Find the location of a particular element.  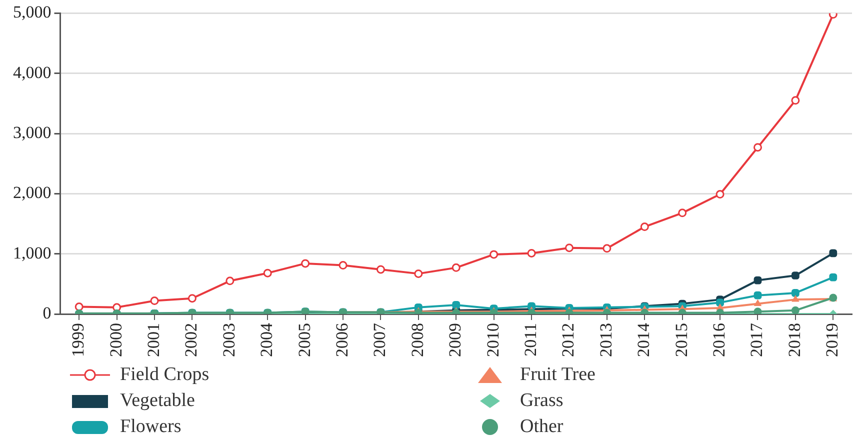

y-tick-label: 1,000 is located at coordinates (32, 252).